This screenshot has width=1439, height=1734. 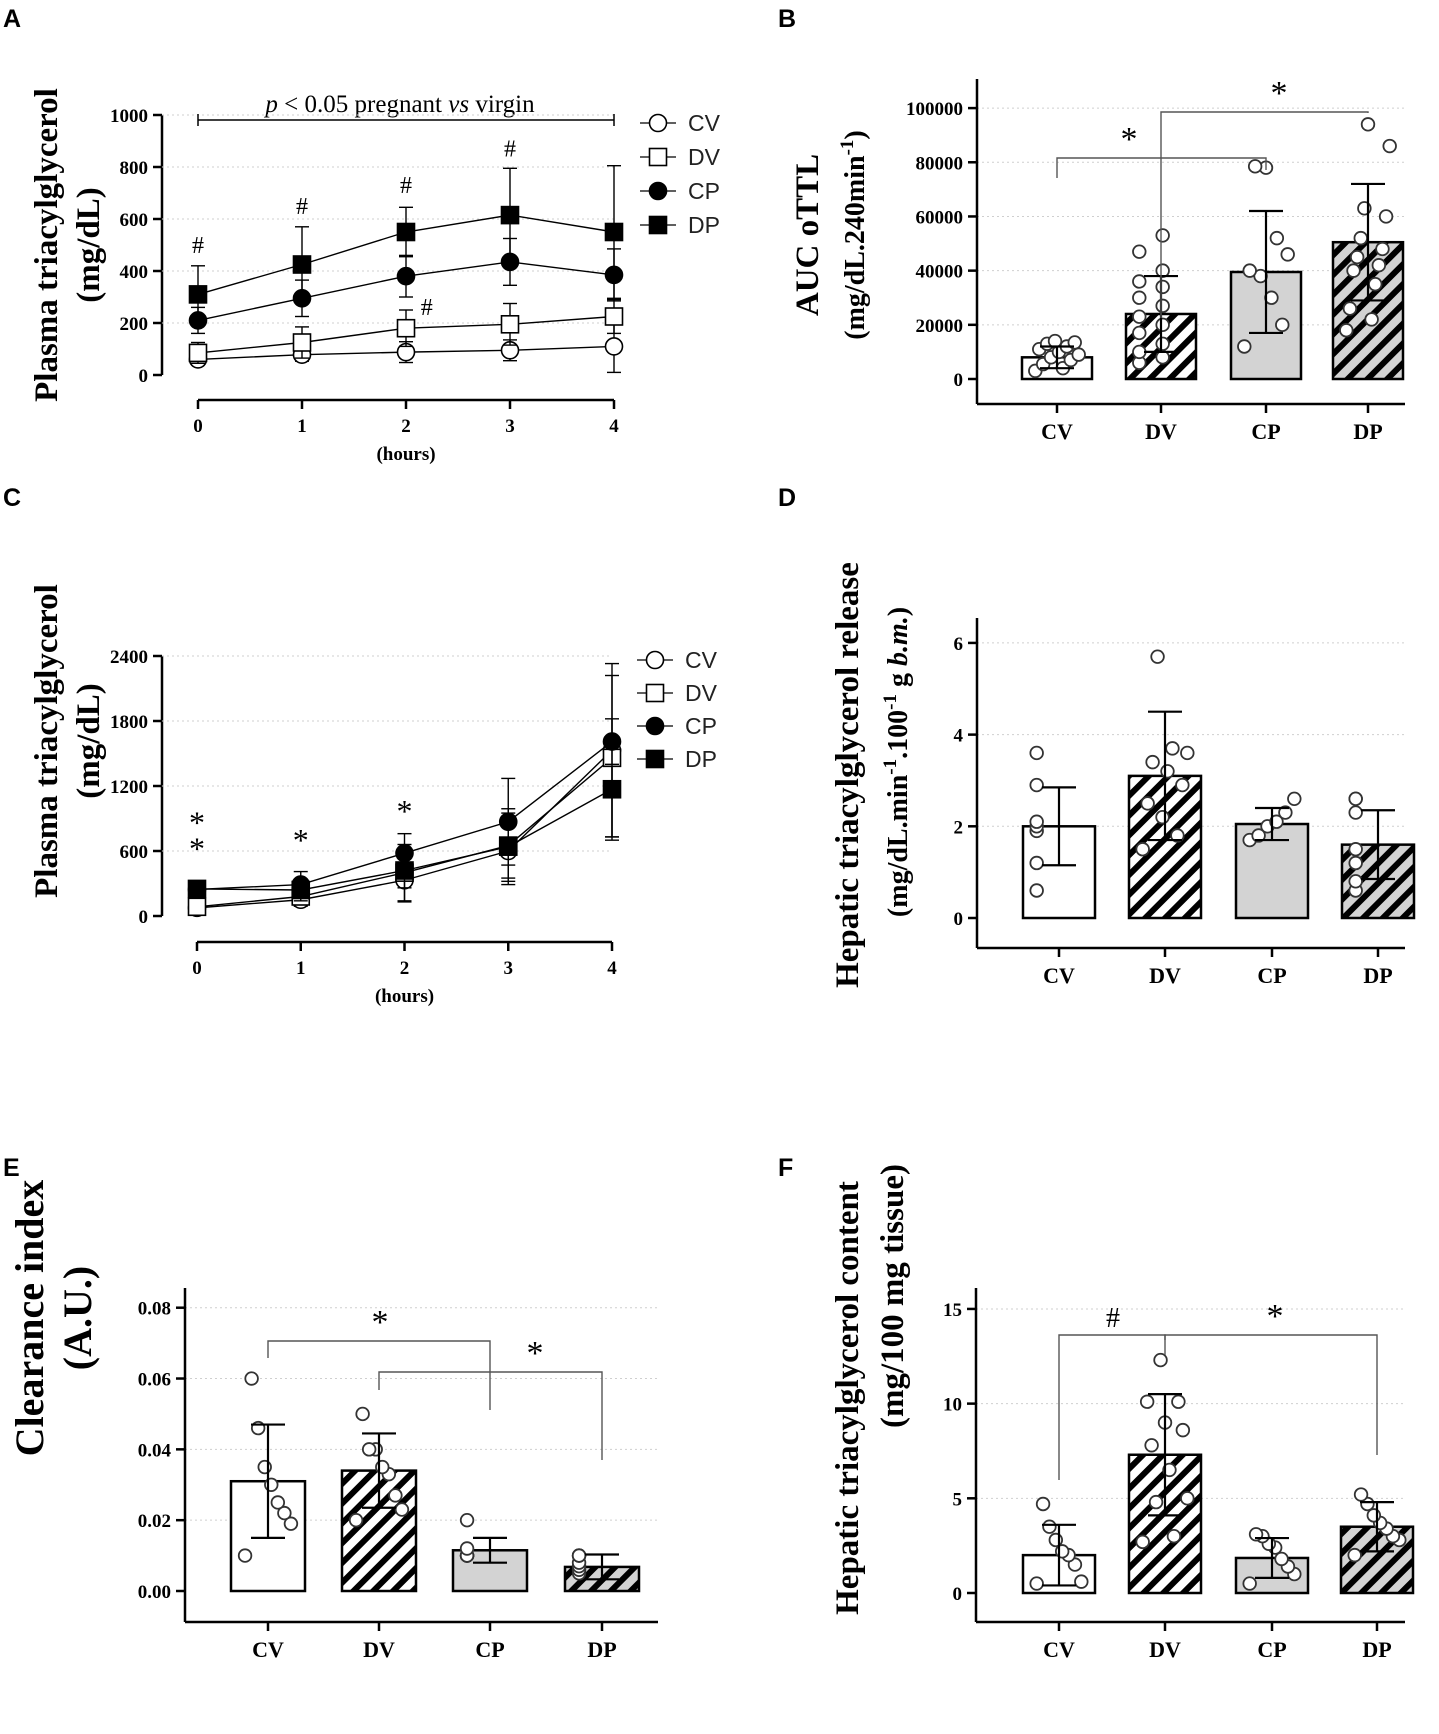 I want to click on y-tick-label: 200, so click(x=134, y=324).